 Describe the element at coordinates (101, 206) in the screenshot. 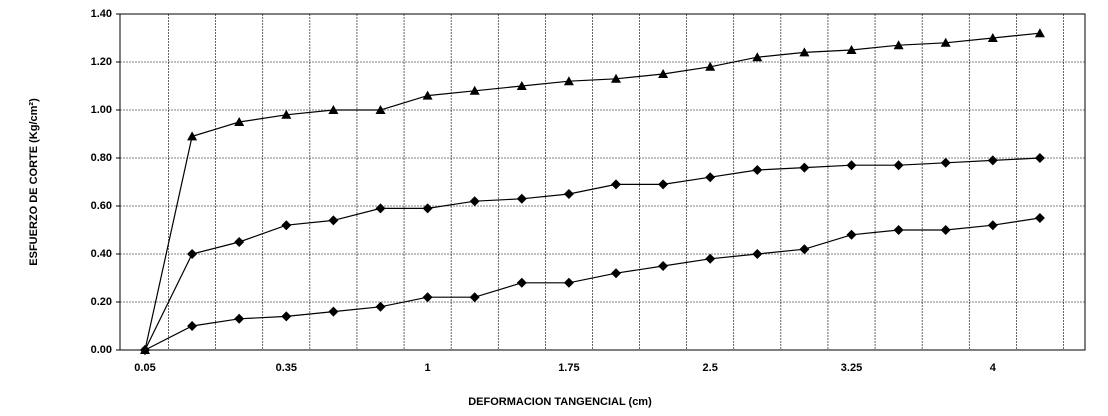

I see `y-tick-label: 0.60` at that location.